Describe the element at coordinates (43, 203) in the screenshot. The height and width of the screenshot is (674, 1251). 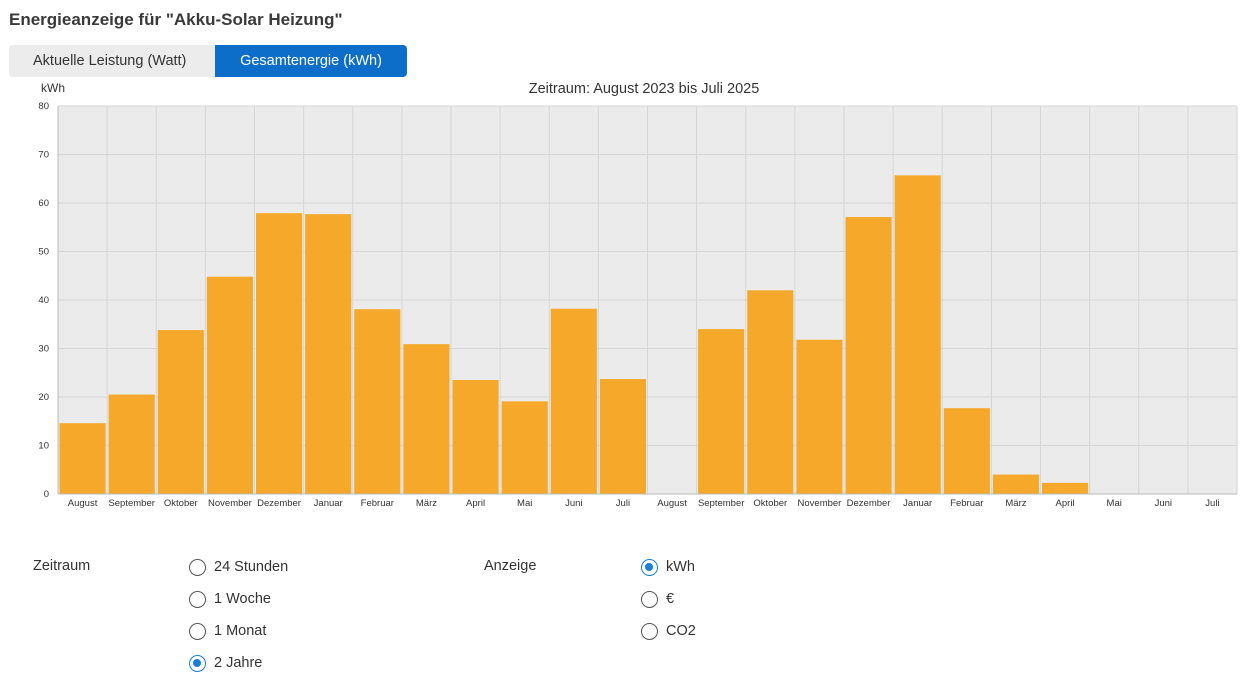
I see `y-tick-label: 60` at that location.